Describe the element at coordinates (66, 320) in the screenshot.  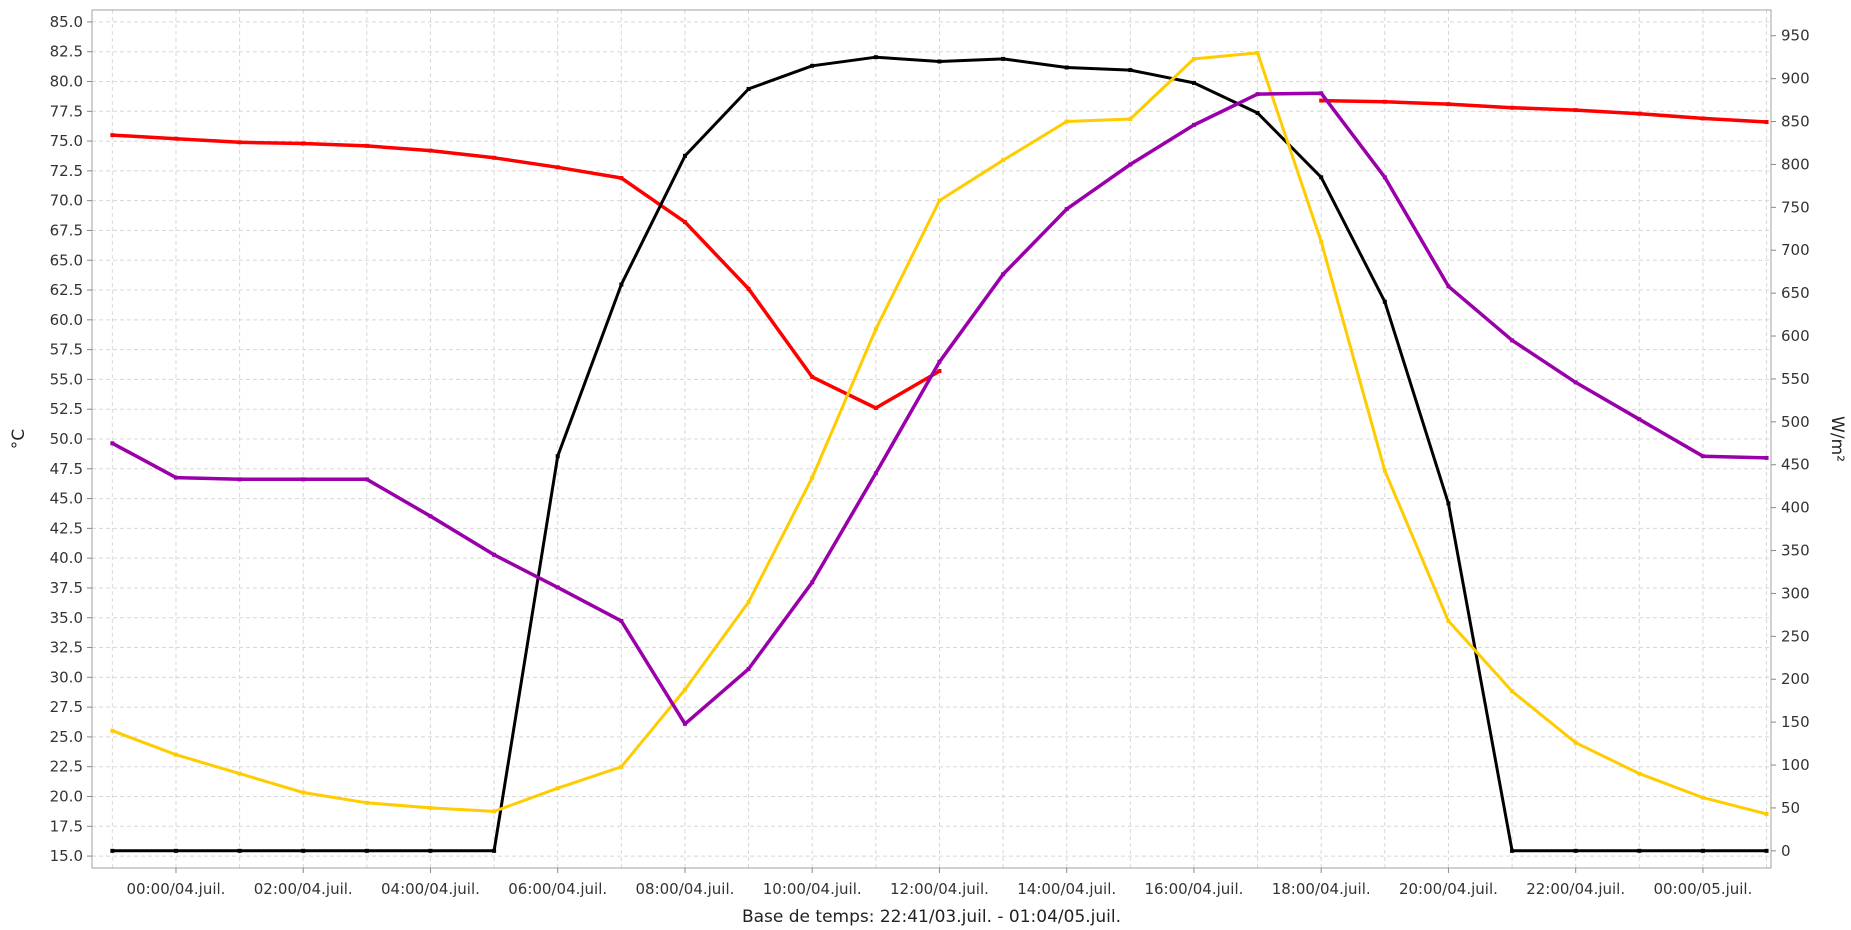
I see `left-tick-label: 60.0` at that location.